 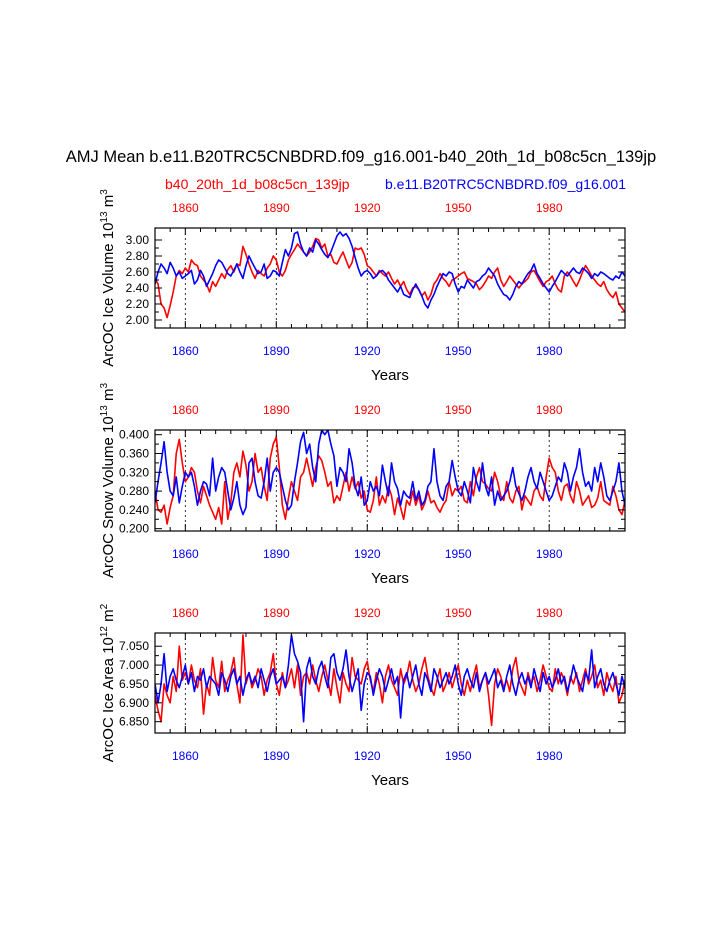 What do you see at coordinates (505, 184) in the screenshot?
I see `legend-label-blue: b.e11.B20TRC5CNBDRD.f09_g16.001` at bounding box center [505, 184].